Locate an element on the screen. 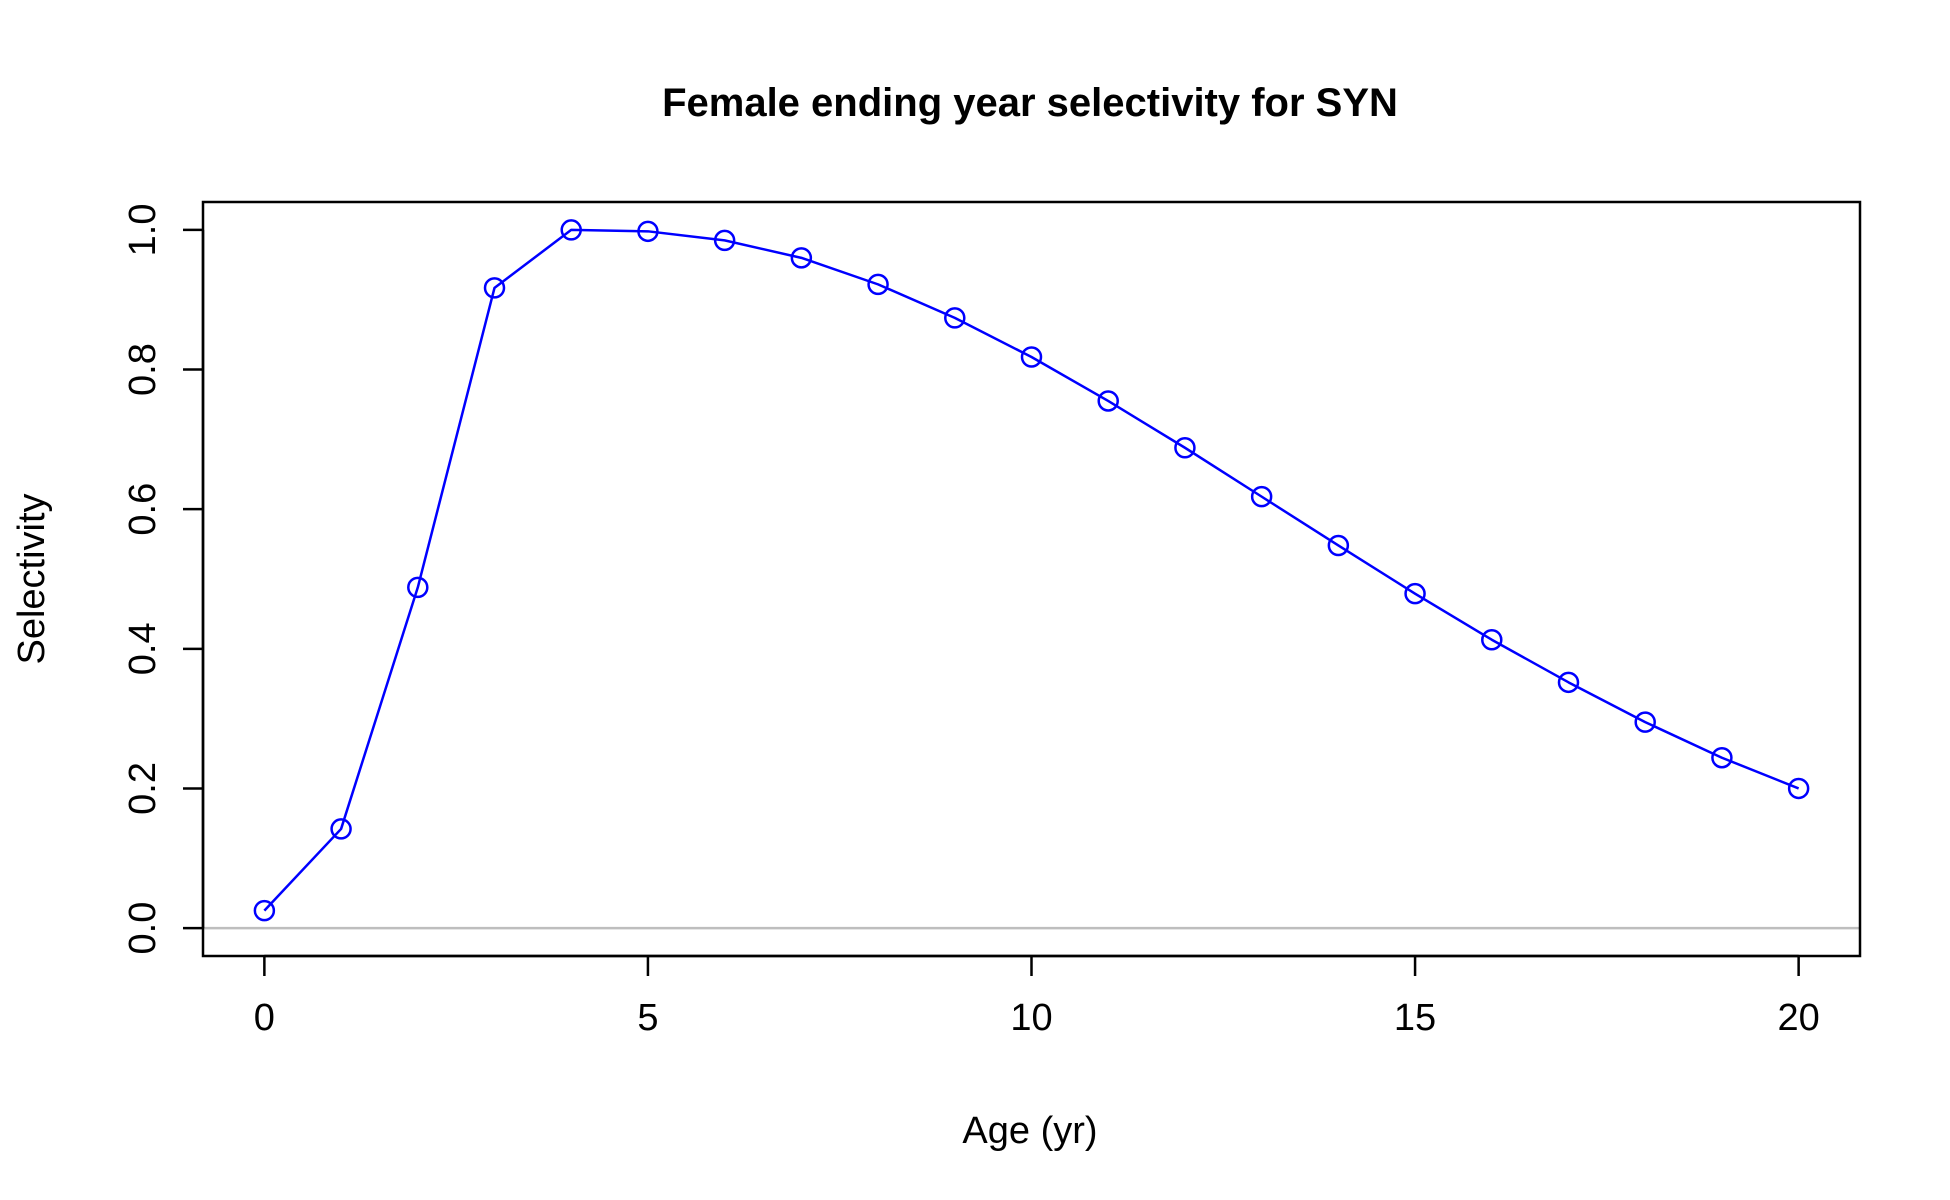  y-tick-label: 0.0 is located at coordinates (143, 928).